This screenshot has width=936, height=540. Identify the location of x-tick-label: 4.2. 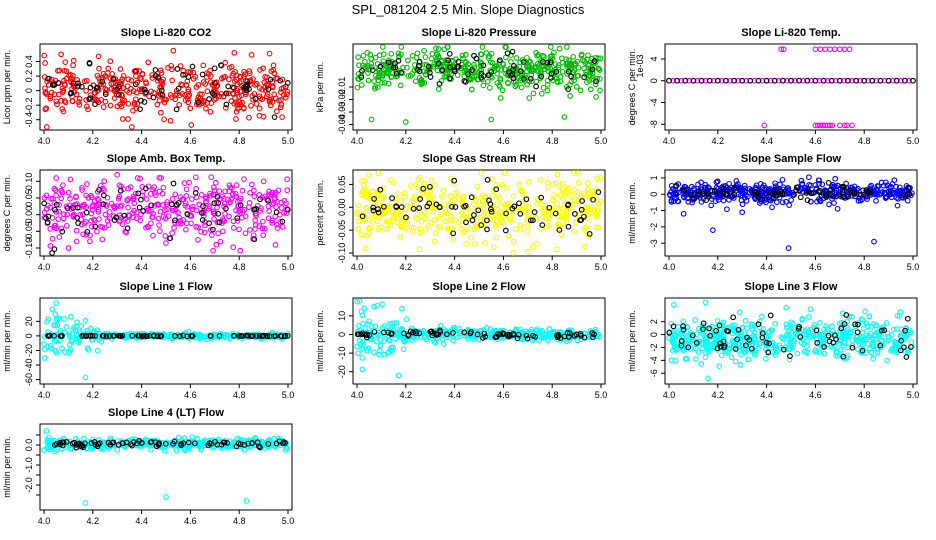
(93, 267).